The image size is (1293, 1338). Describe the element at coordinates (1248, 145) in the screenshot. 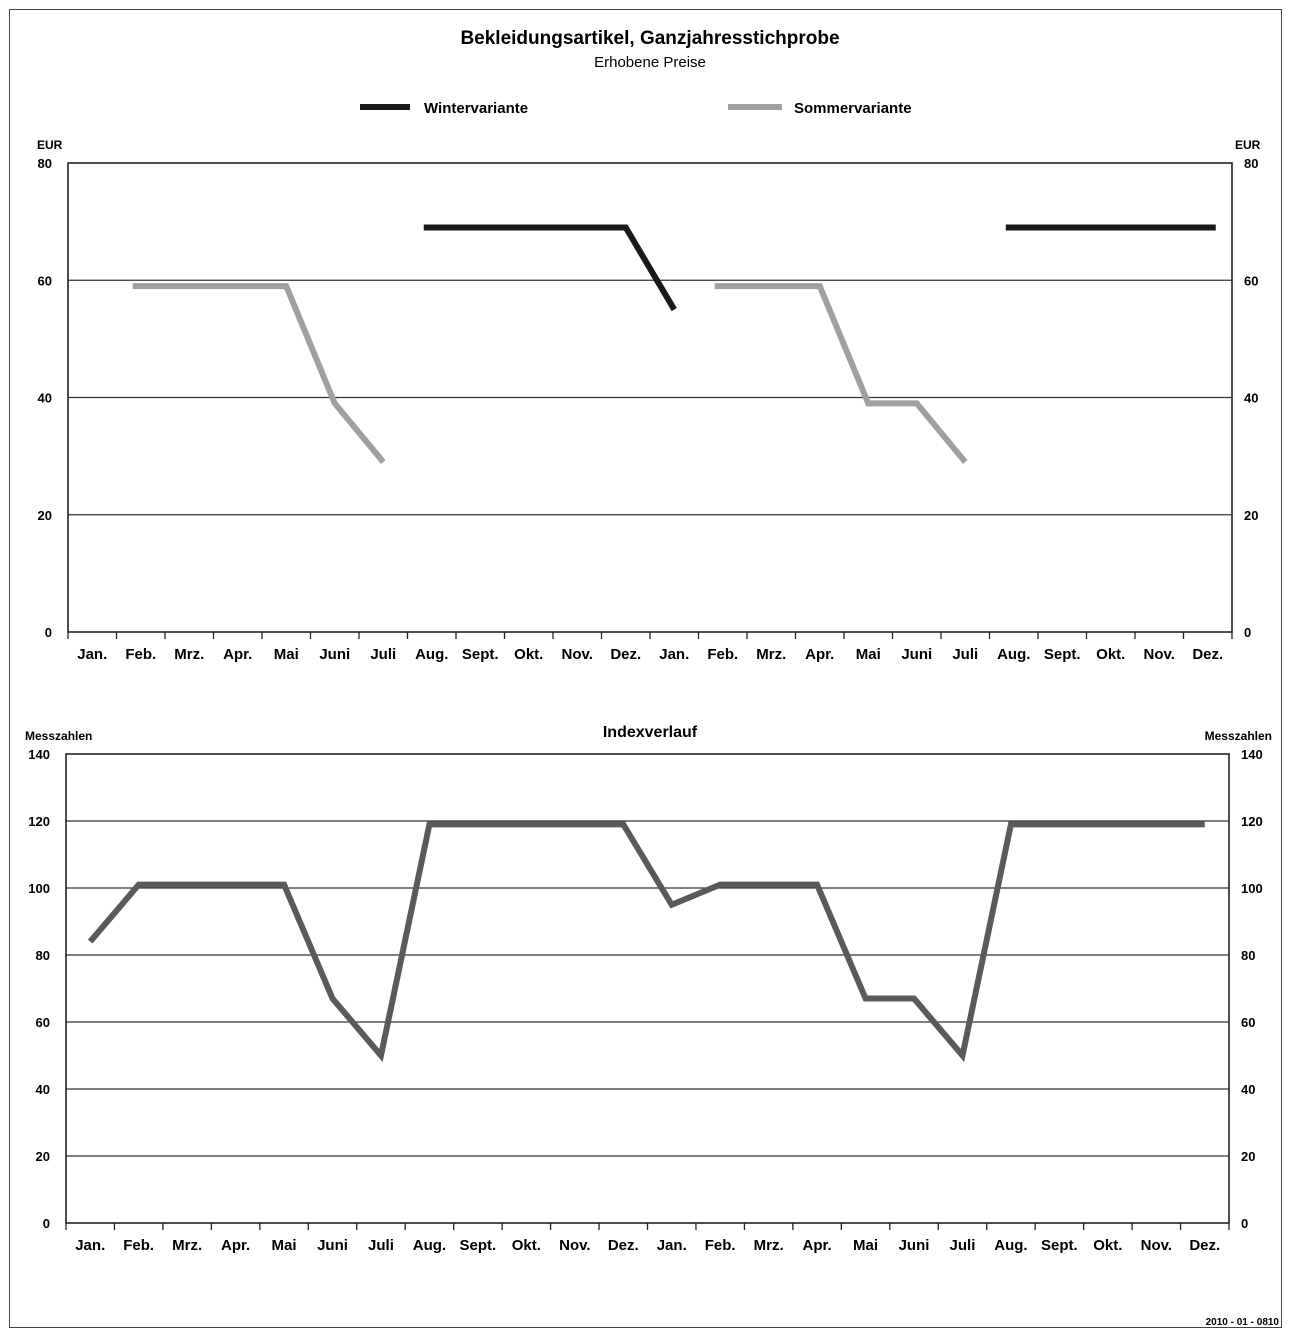

I see `top-chart-right-unit: EUR` at that location.